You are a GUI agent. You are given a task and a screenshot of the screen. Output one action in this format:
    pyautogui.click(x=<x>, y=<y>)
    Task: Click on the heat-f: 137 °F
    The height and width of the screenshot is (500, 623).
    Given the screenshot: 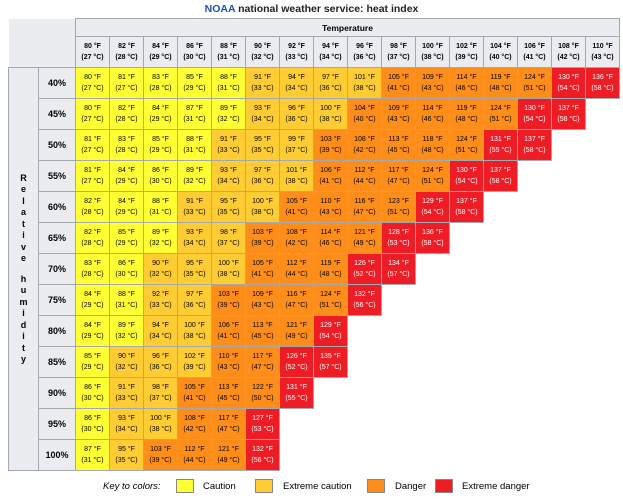 What is the action you would take?
    pyautogui.click(x=500, y=170)
    